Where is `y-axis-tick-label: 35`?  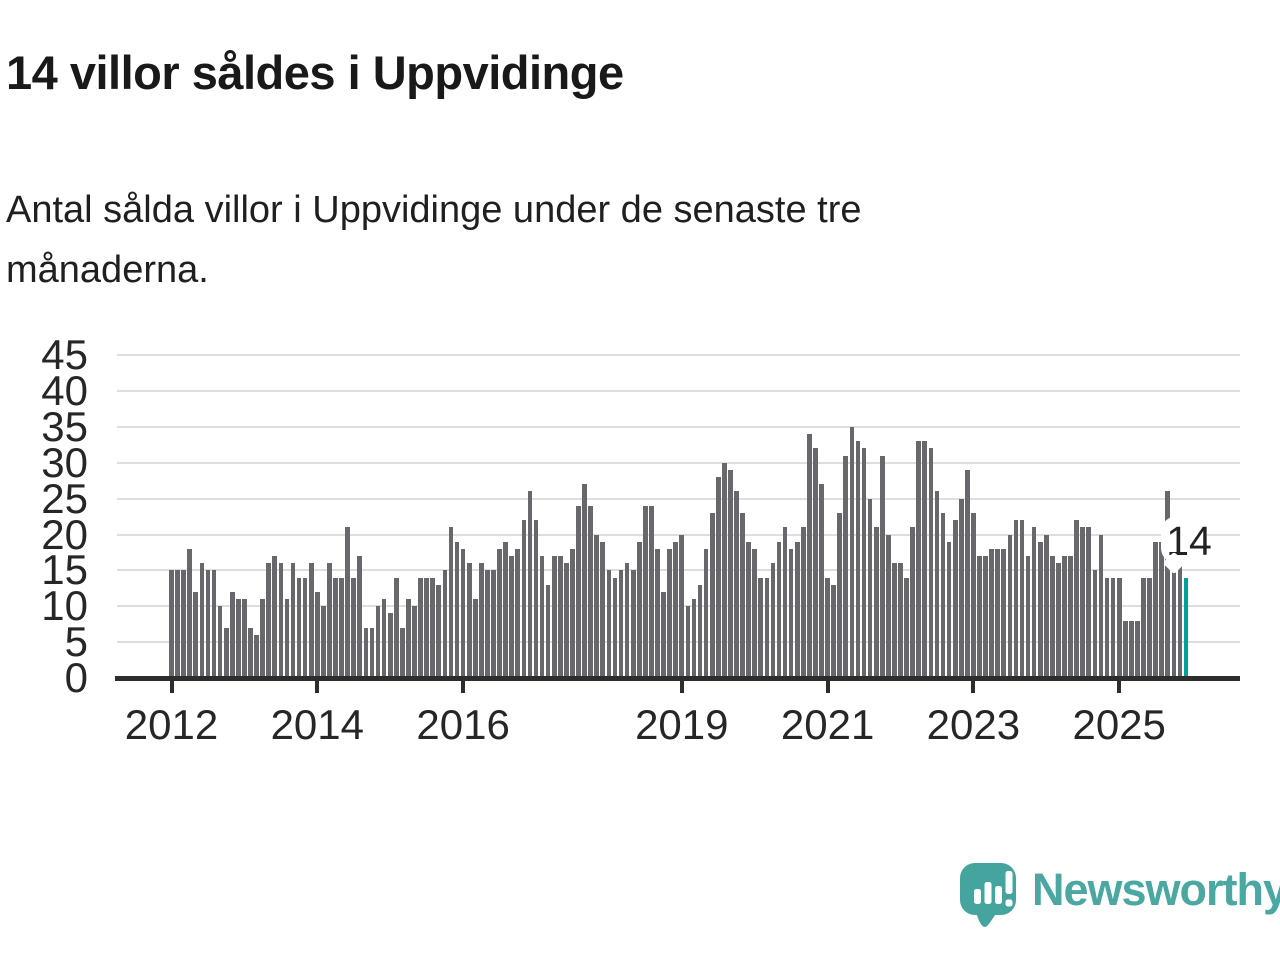 y-axis-tick-label: 35 is located at coordinates (64, 426).